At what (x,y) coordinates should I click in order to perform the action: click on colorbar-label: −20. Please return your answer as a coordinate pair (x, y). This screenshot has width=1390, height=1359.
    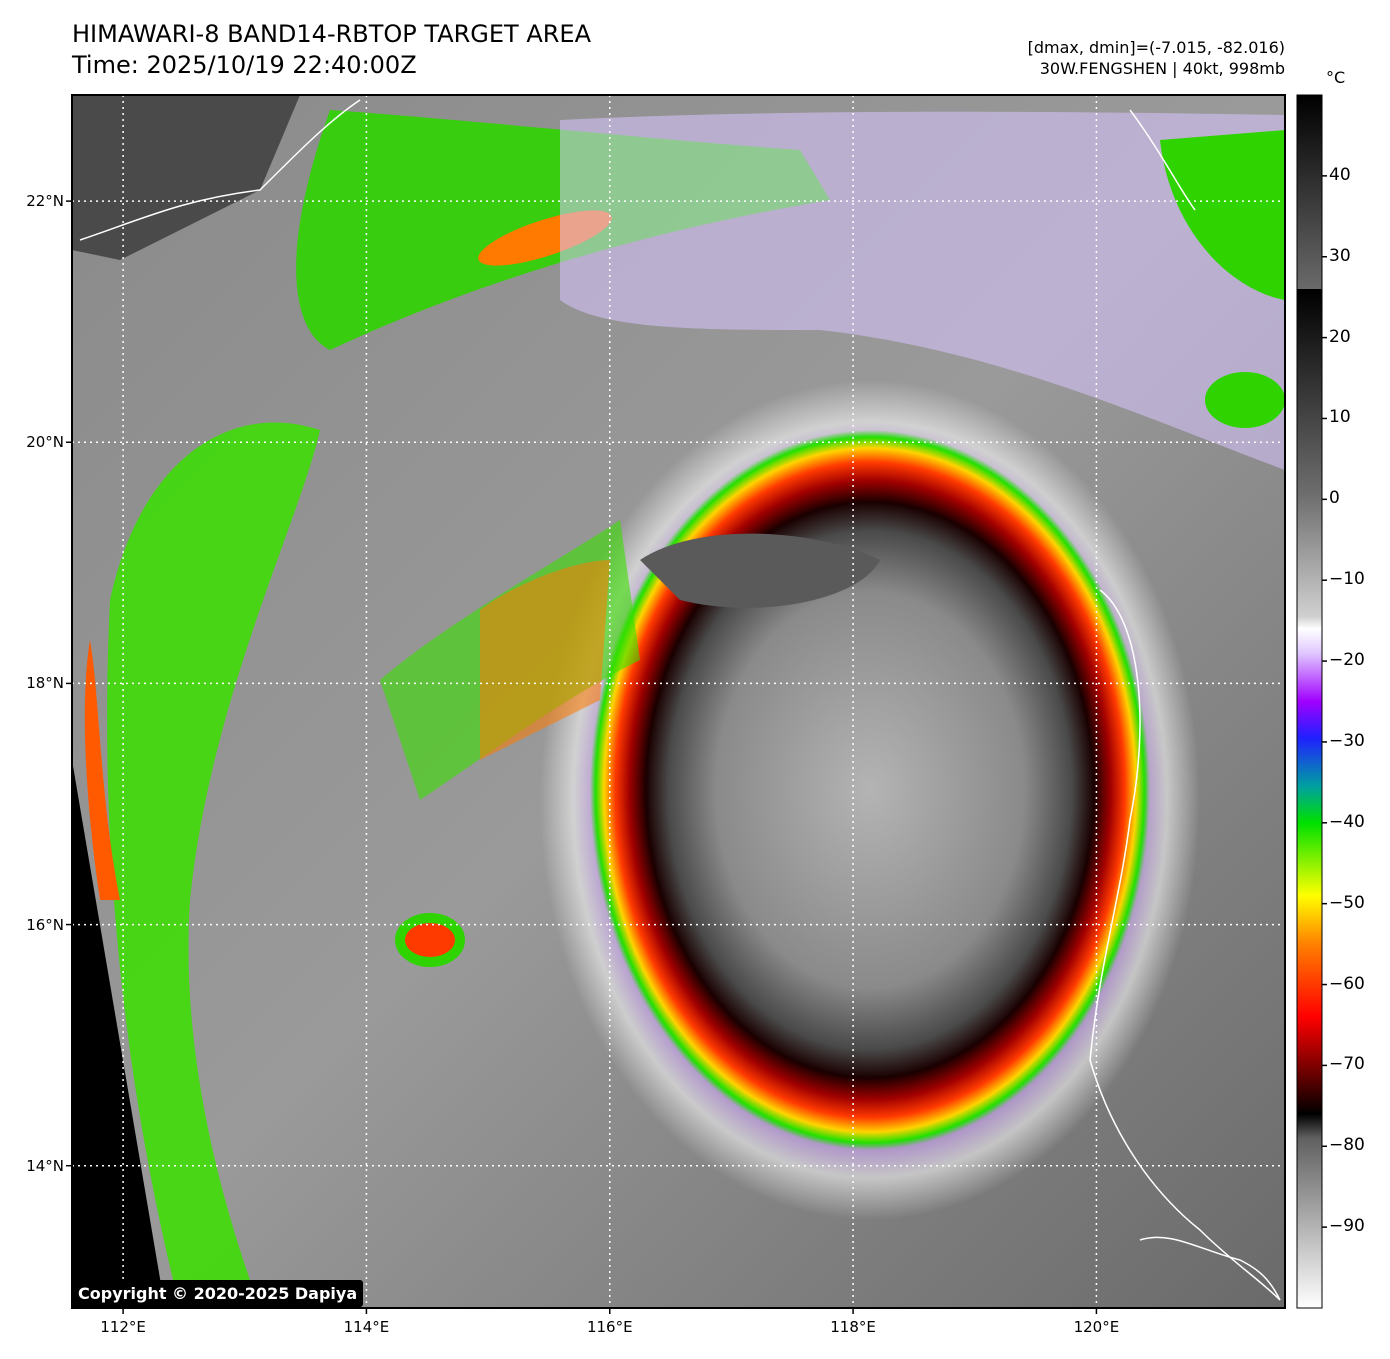
    Looking at the image, I should click on (1347, 660).